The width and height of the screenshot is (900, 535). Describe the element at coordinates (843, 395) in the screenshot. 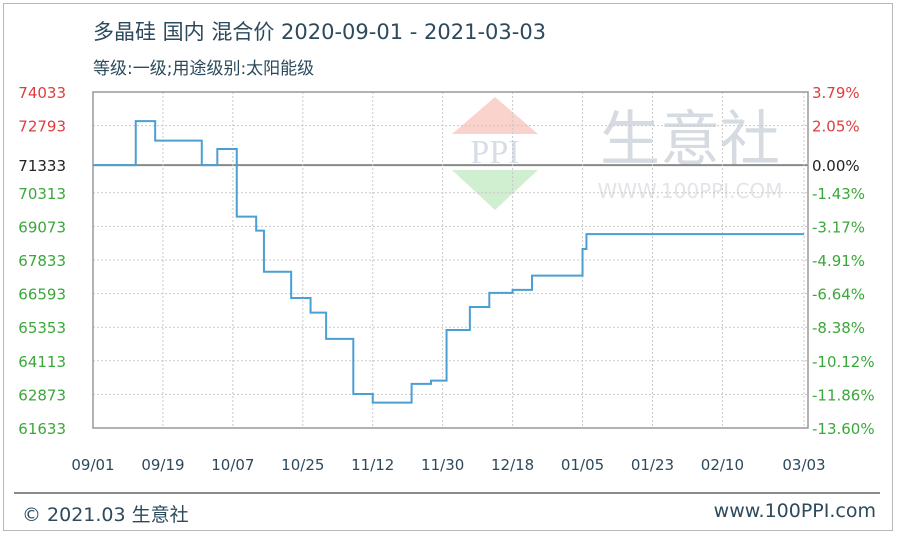

I see `y2-tick-label: -11.86%` at that location.